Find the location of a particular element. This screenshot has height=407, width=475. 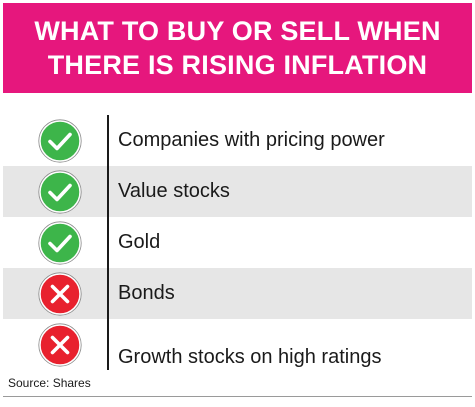

row-label: Growth stocks on high ratings is located at coordinates (250, 357).